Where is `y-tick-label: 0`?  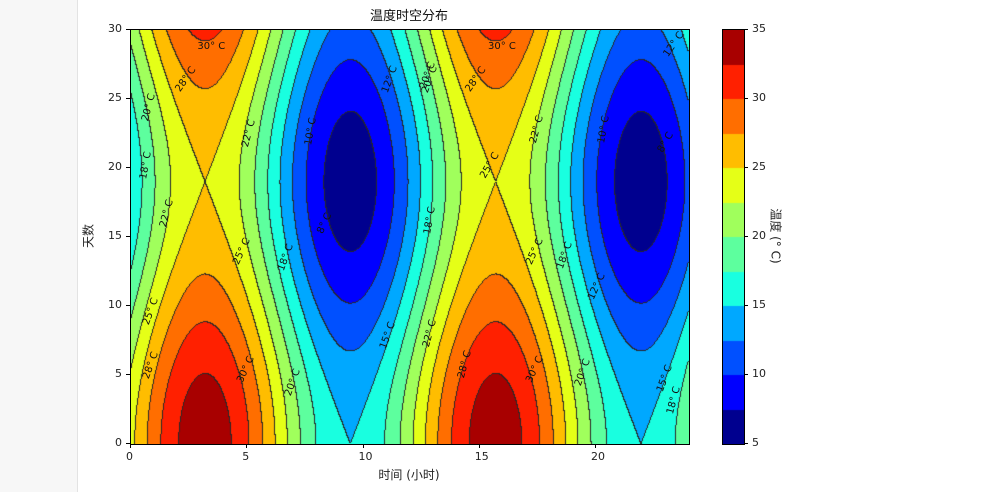
y-tick-label: 0 is located at coordinates (118, 442).